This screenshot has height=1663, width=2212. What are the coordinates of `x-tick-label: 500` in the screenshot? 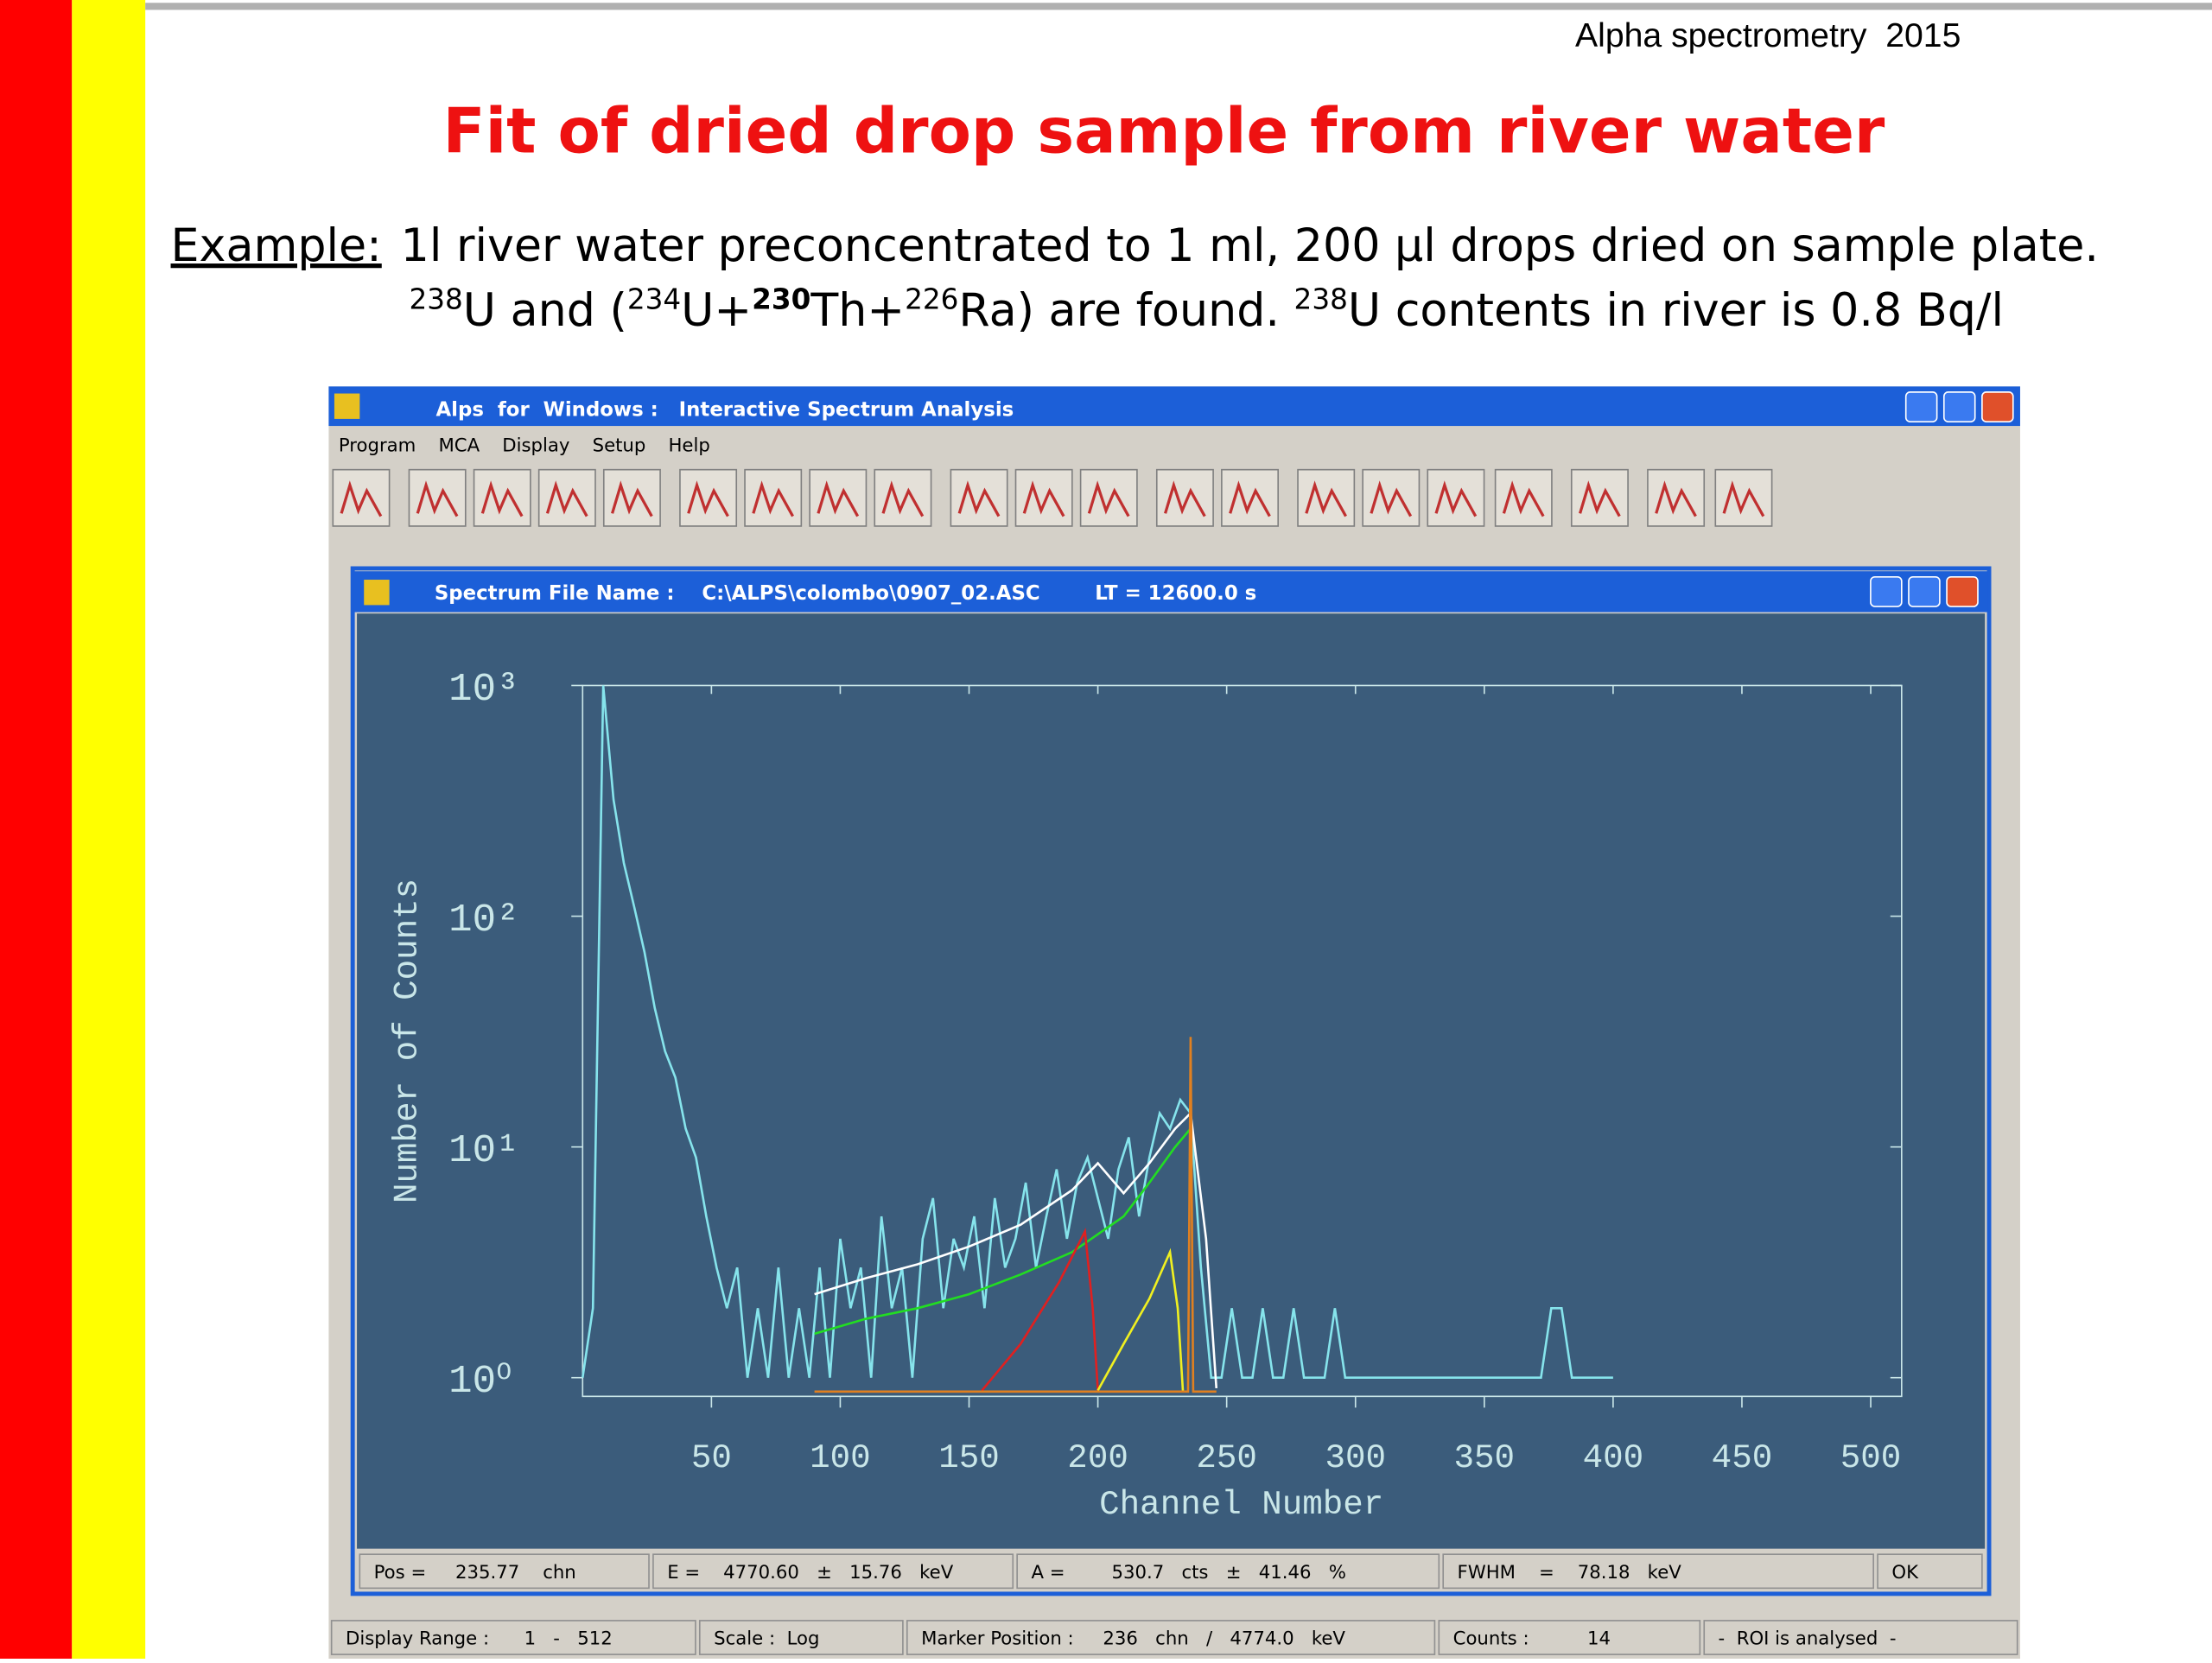 It's located at (1871, 1457).